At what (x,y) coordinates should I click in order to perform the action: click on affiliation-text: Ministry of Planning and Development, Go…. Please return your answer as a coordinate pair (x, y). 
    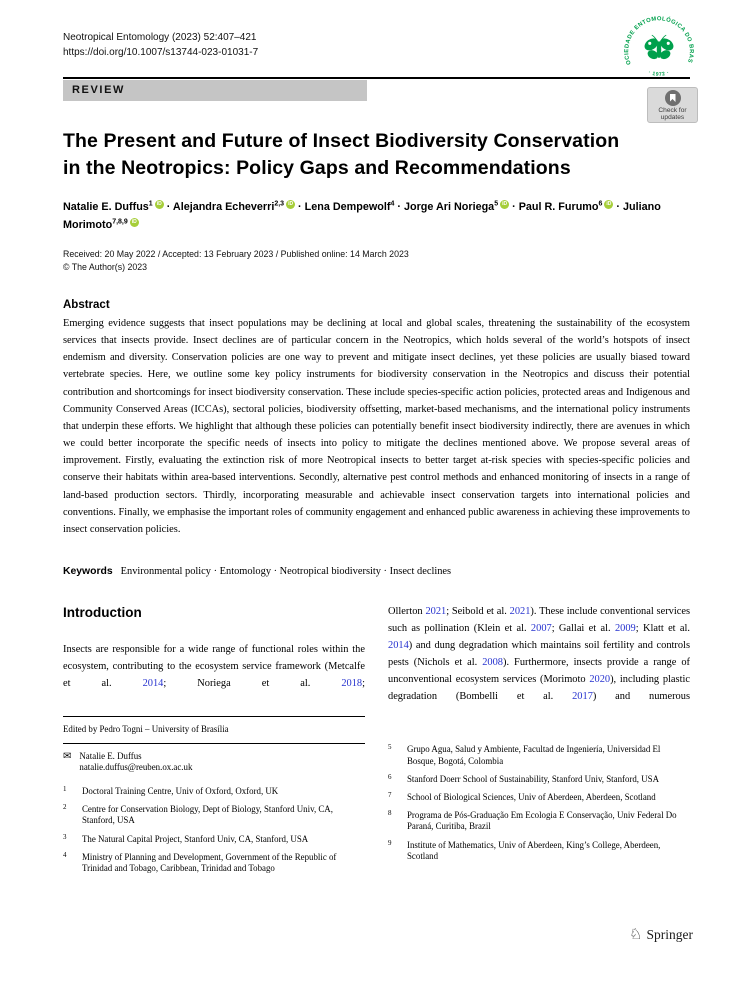
    Looking at the image, I should click on (209, 862).